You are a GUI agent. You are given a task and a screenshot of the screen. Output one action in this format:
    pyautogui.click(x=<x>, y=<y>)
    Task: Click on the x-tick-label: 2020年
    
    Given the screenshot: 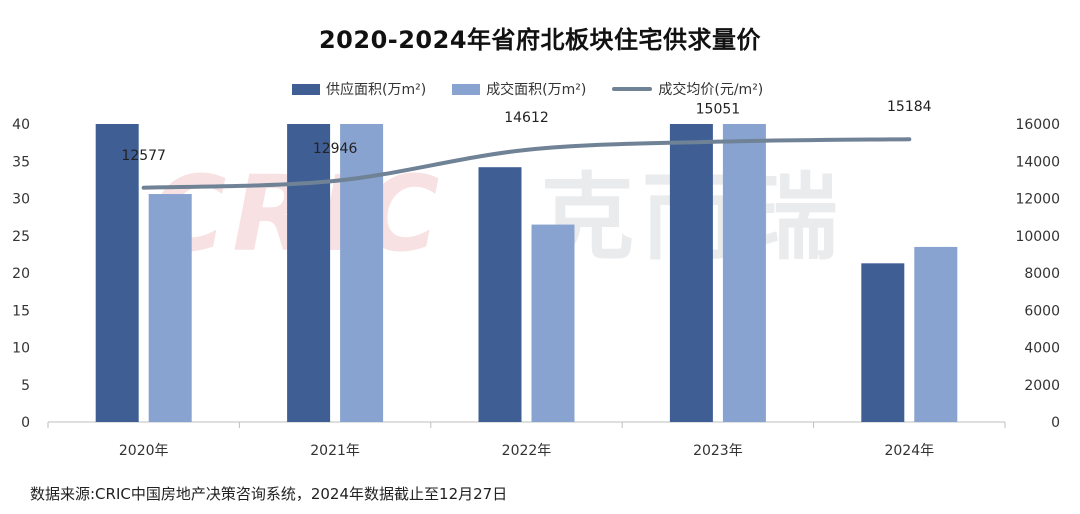 What is the action you would take?
    pyautogui.click(x=144, y=451)
    